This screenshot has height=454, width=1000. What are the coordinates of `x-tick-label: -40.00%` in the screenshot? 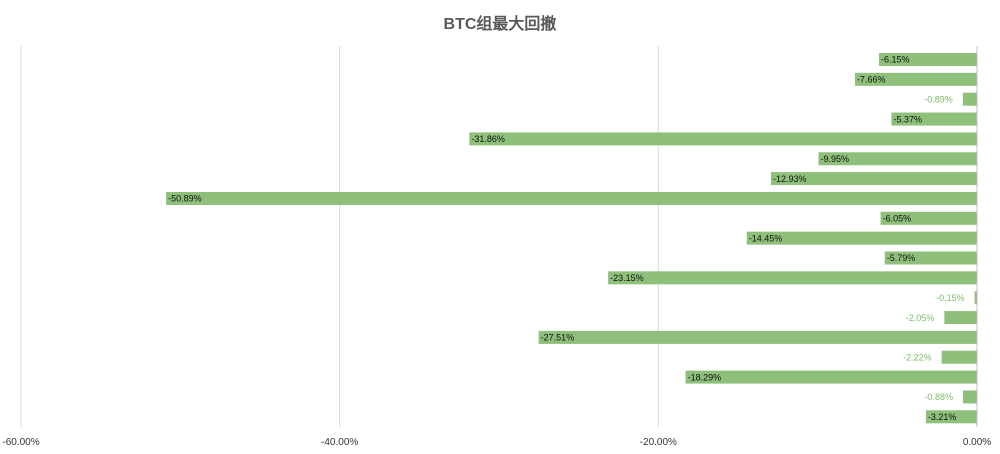 It's located at (339, 442).